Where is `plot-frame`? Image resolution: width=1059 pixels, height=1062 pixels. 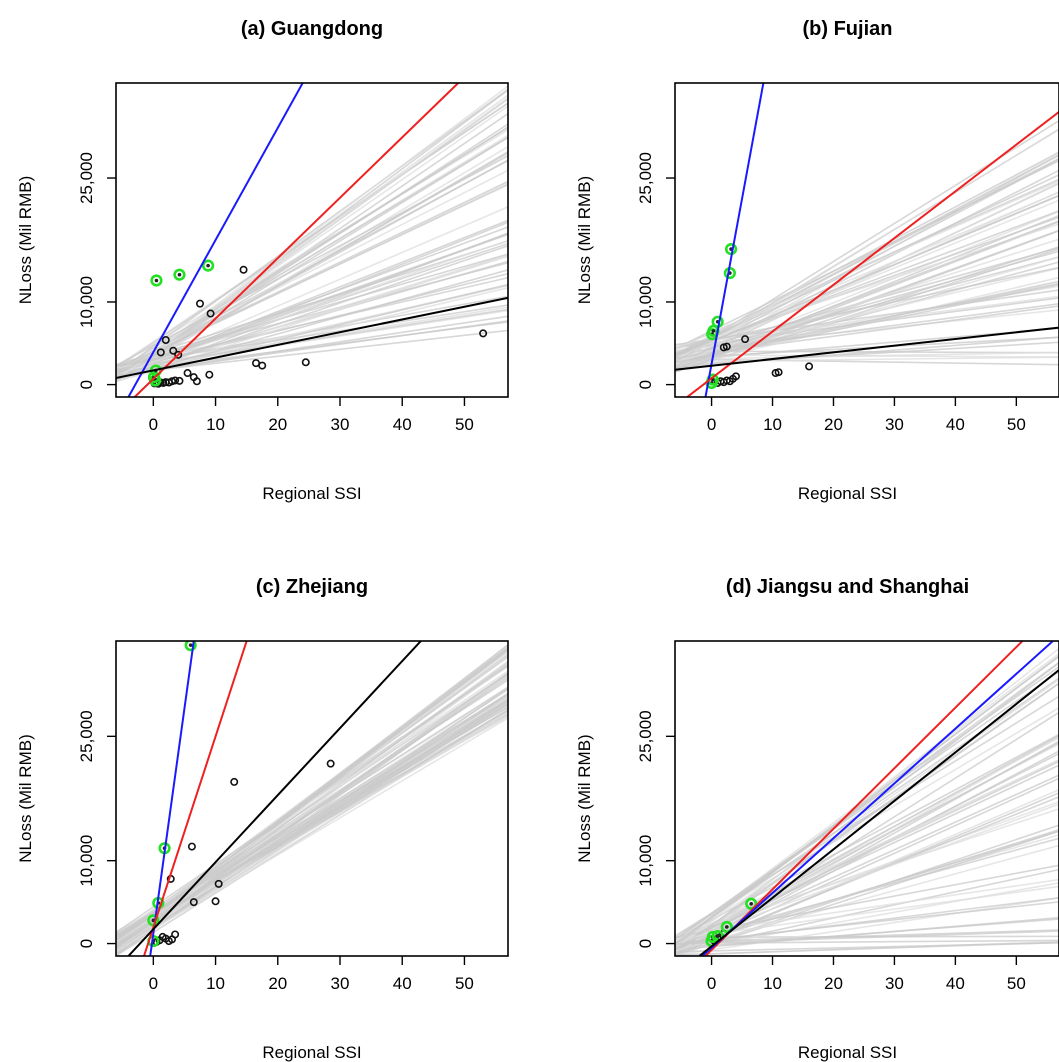 plot-frame is located at coordinates (312, 798).